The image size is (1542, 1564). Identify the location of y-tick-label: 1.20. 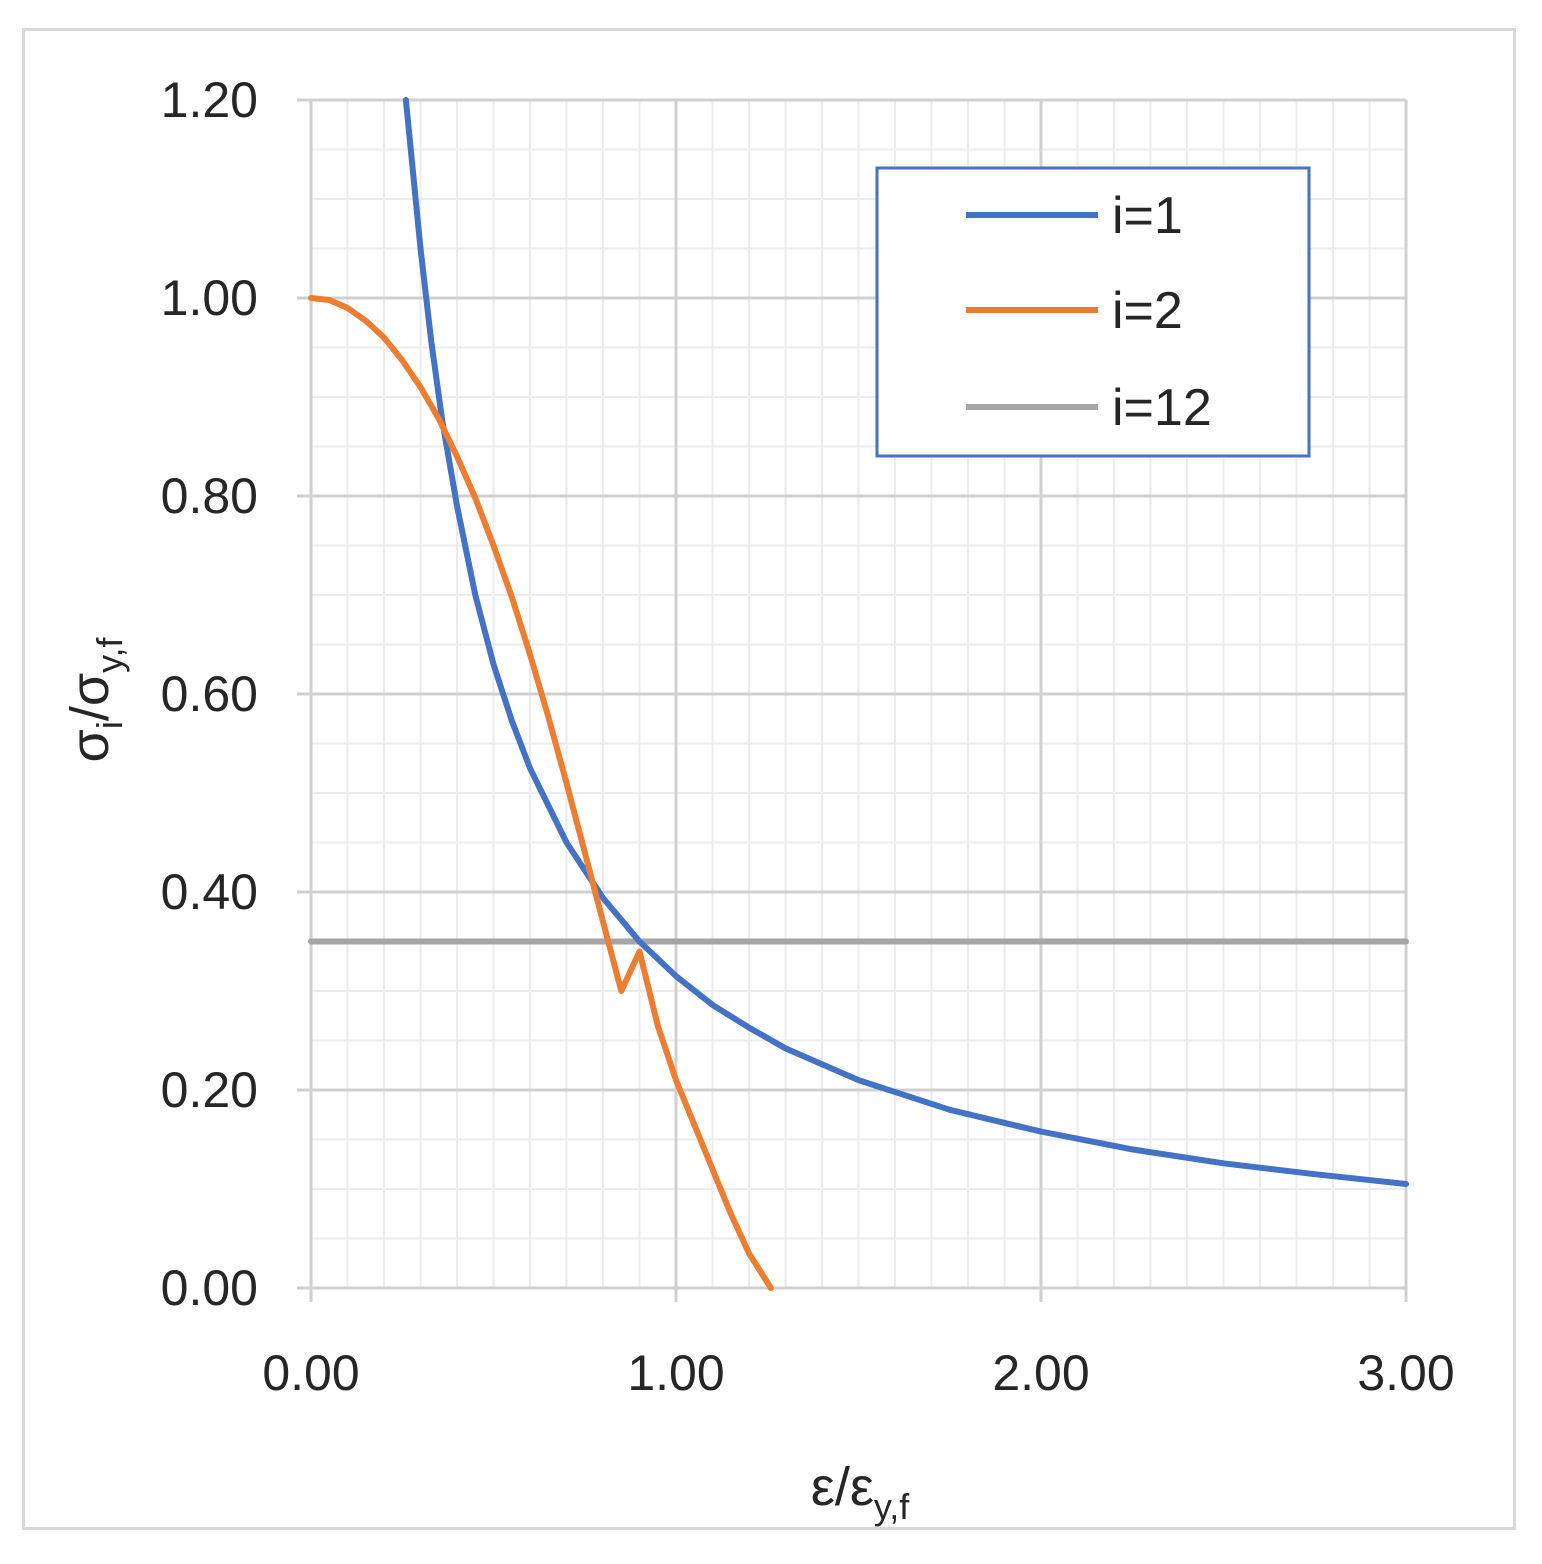
(209, 100).